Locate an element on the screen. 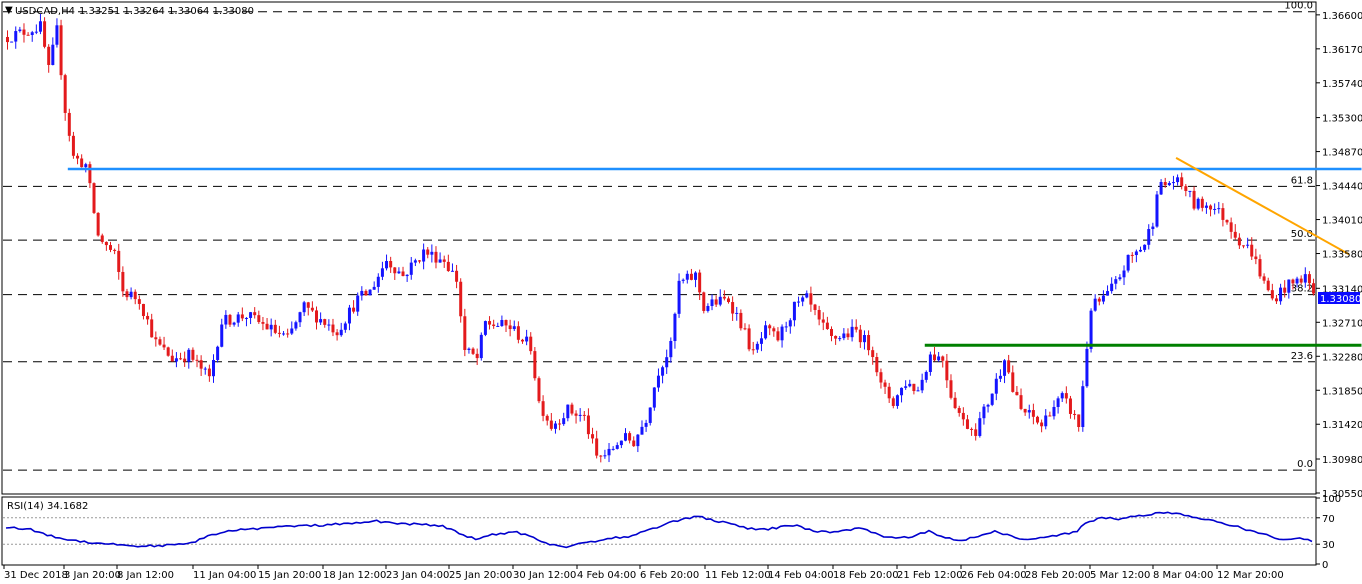  rsi-indicator: 100 70 30 0 is located at coordinates (672, 532).